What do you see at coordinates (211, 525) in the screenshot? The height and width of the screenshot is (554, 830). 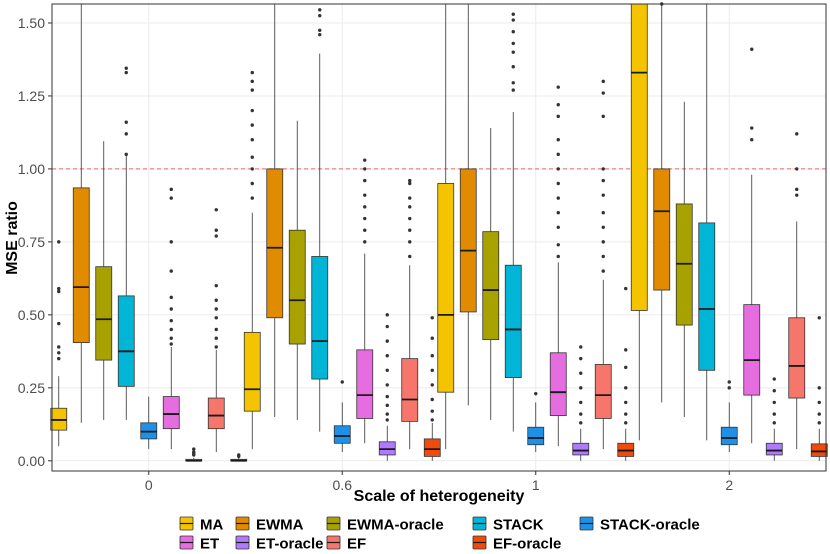 I see `legend-label: MA` at bounding box center [211, 525].